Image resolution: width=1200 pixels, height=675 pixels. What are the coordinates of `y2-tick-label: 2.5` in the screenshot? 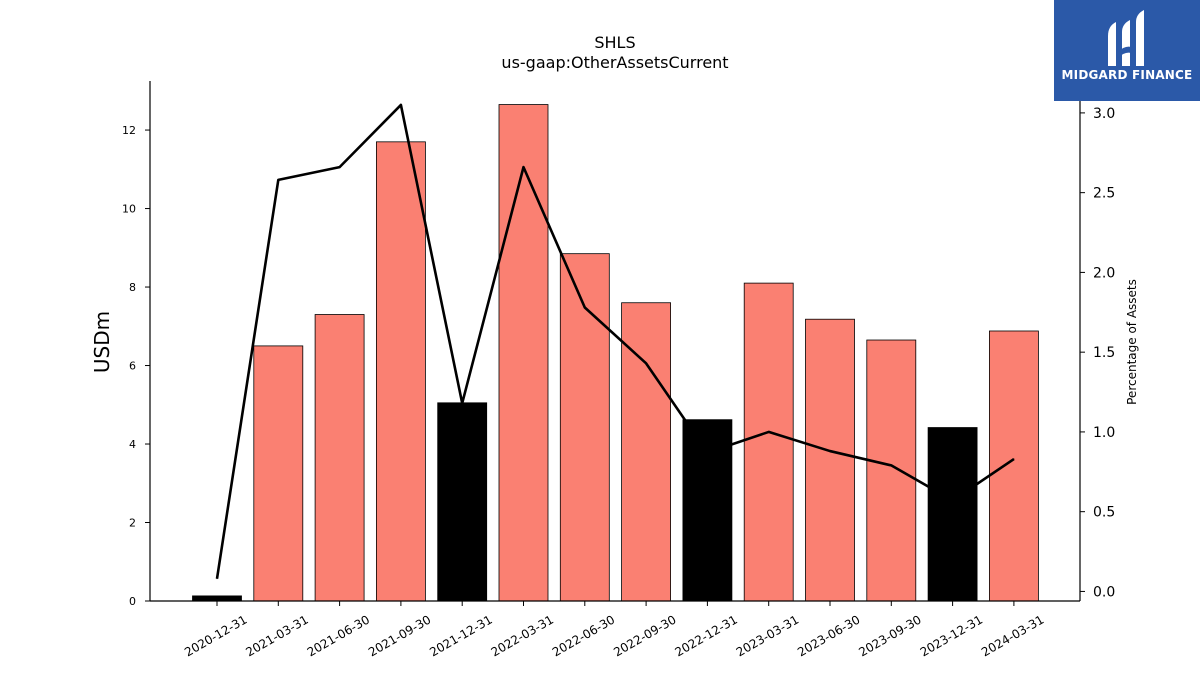 It's located at (1104, 194).